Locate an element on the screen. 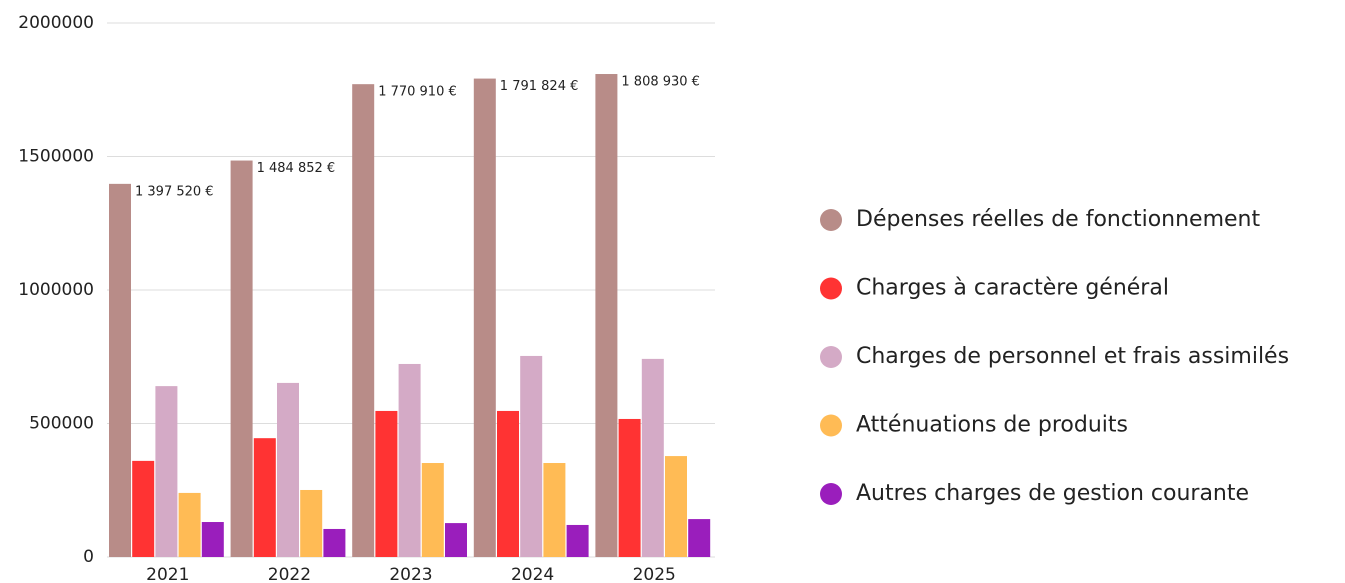  value-label: 1 484 852 € is located at coordinates (296, 168).